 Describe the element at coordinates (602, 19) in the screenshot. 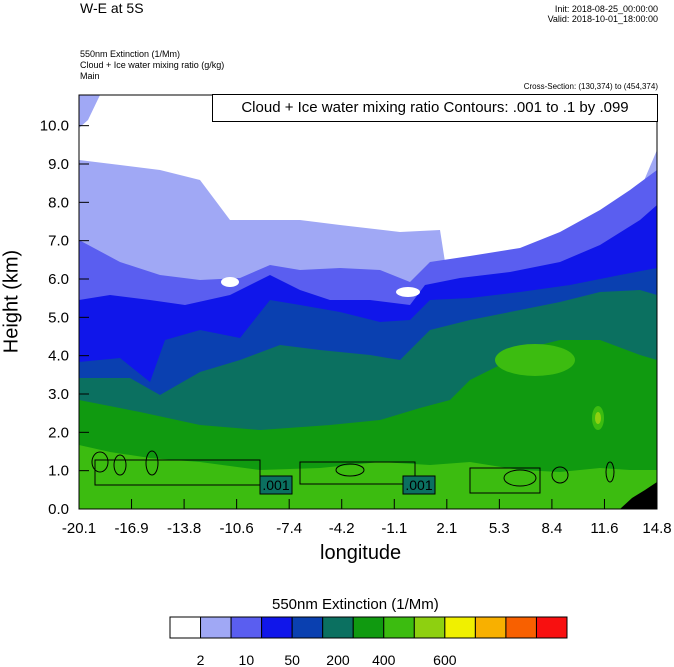

I see `valid-time: Valid: 2018-10-01_18:00:00` at that location.